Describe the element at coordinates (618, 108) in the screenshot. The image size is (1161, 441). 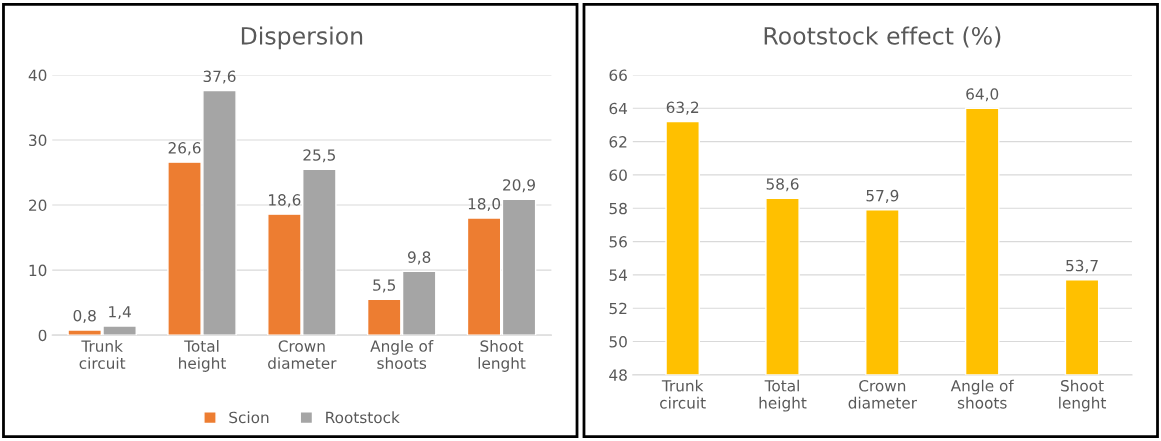
I see `y-tick-label: 64` at that location.